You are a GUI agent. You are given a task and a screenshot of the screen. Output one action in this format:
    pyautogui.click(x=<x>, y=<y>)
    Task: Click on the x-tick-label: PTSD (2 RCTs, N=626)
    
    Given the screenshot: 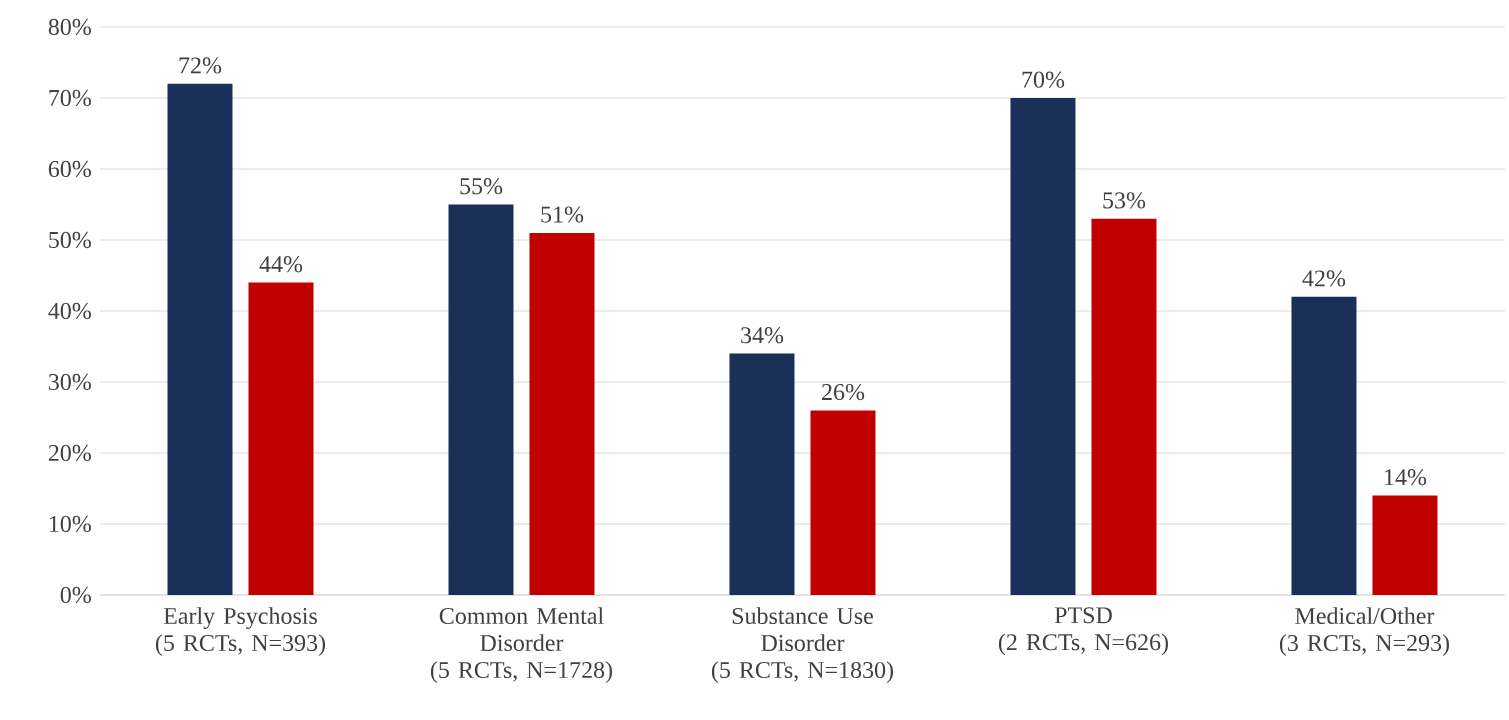 What is the action you would take?
    pyautogui.click(x=1083, y=631)
    